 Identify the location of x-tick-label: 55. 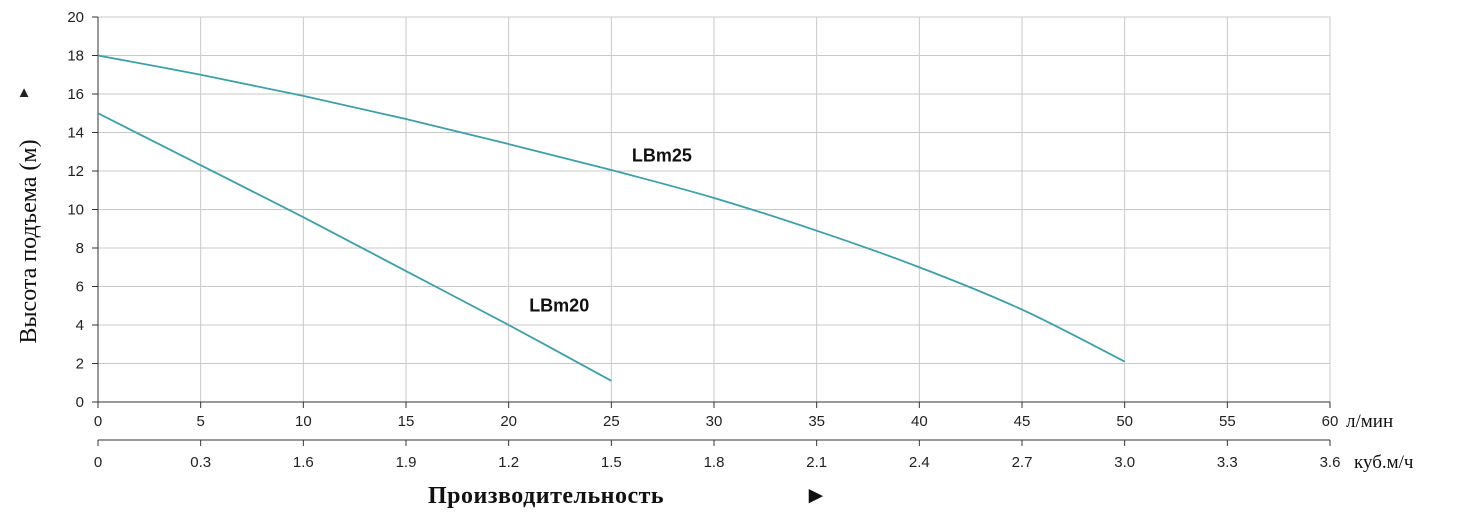
(1227, 421).